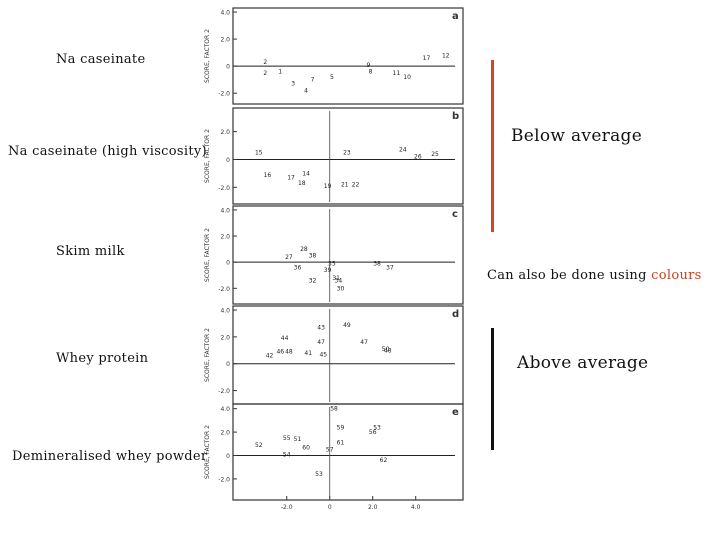  Describe the element at coordinates (90, 251) in the screenshot. I see `plot-label-skim-milk: Skim milk` at that location.